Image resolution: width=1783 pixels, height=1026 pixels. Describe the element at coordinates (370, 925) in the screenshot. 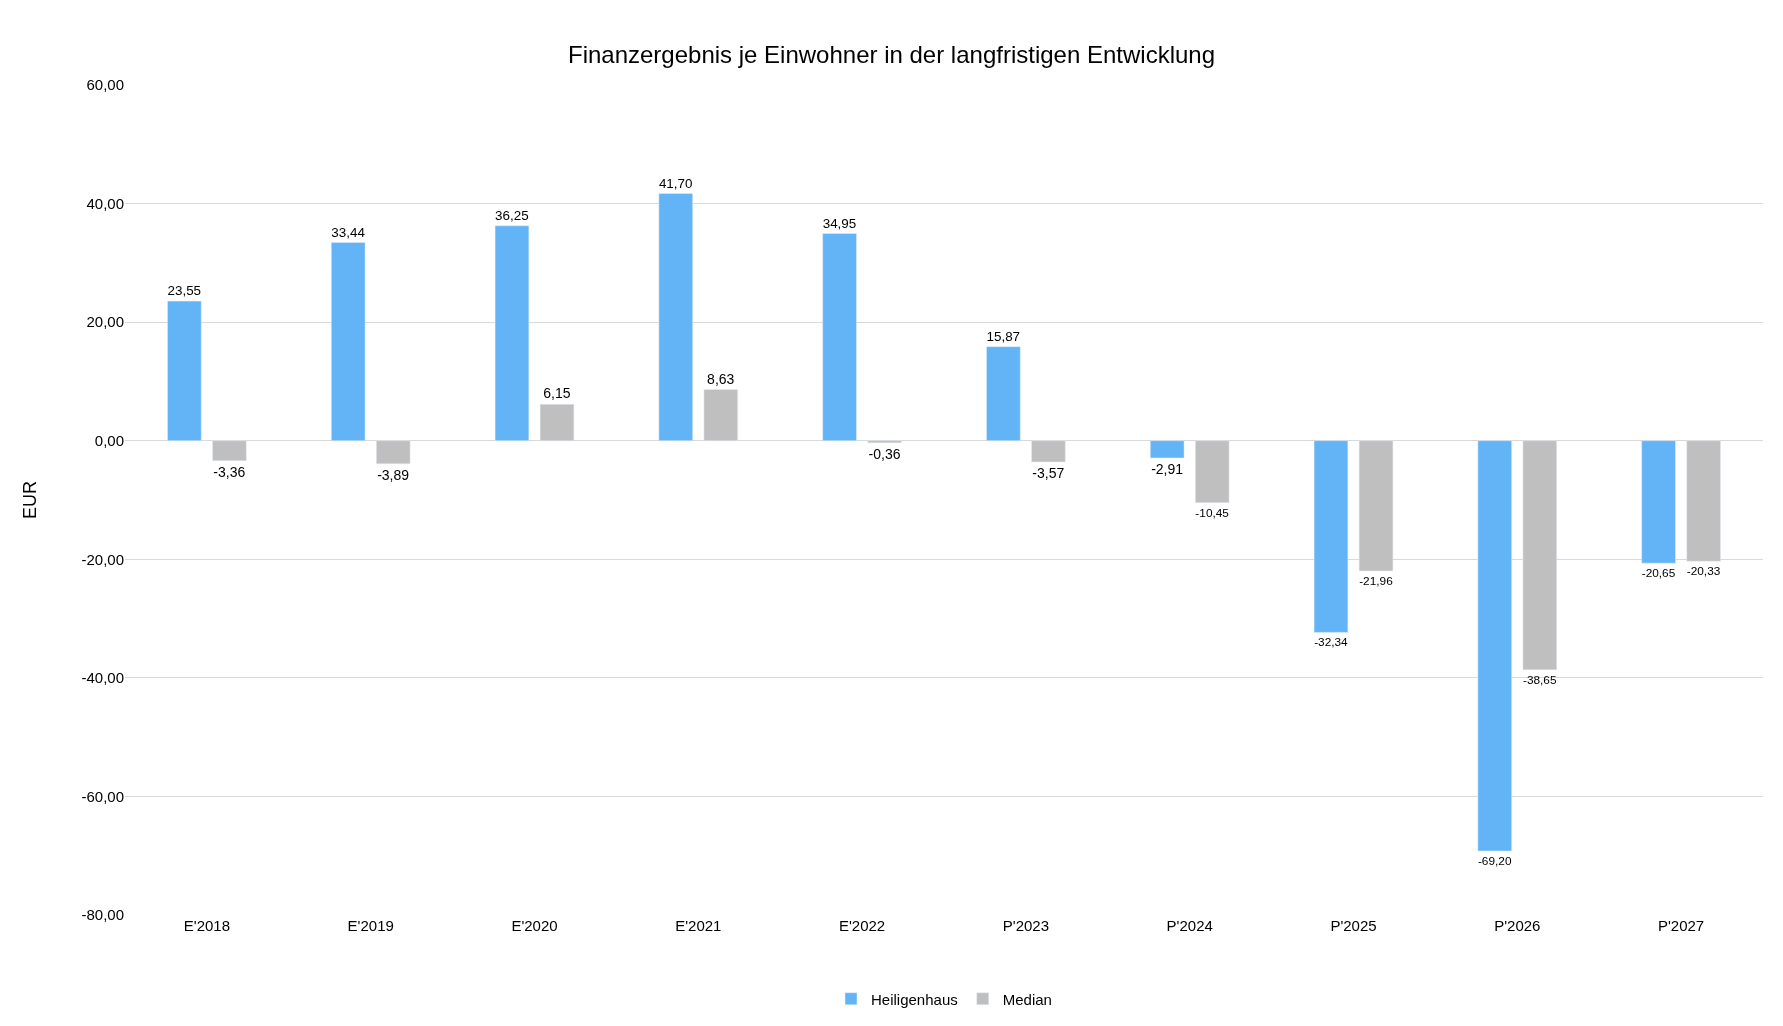

I see `x-tick-label: E'2019` at that location.